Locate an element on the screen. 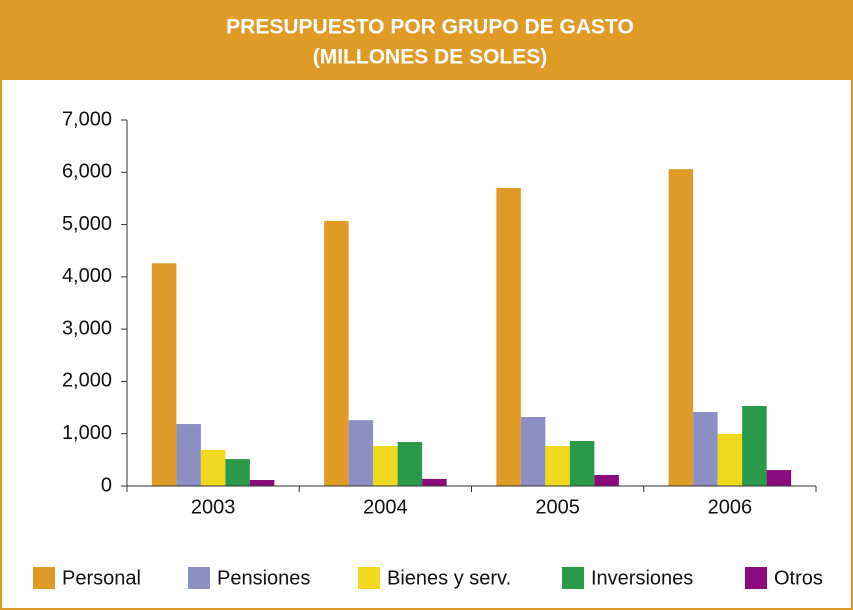 This screenshot has width=853, height=610. y-tick-label: 5,000 is located at coordinates (87, 224).